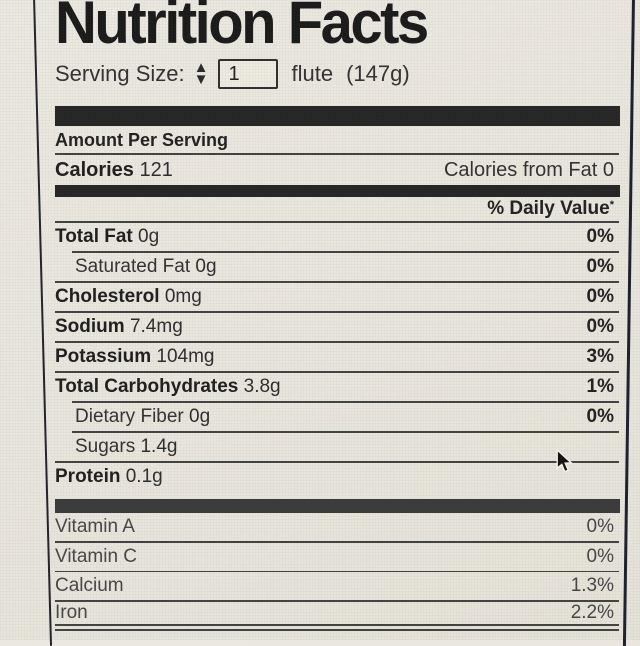 Image resolution: width=640 pixels, height=646 pixels. I want to click on serving-weight-label: (147g), so click(378, 73).